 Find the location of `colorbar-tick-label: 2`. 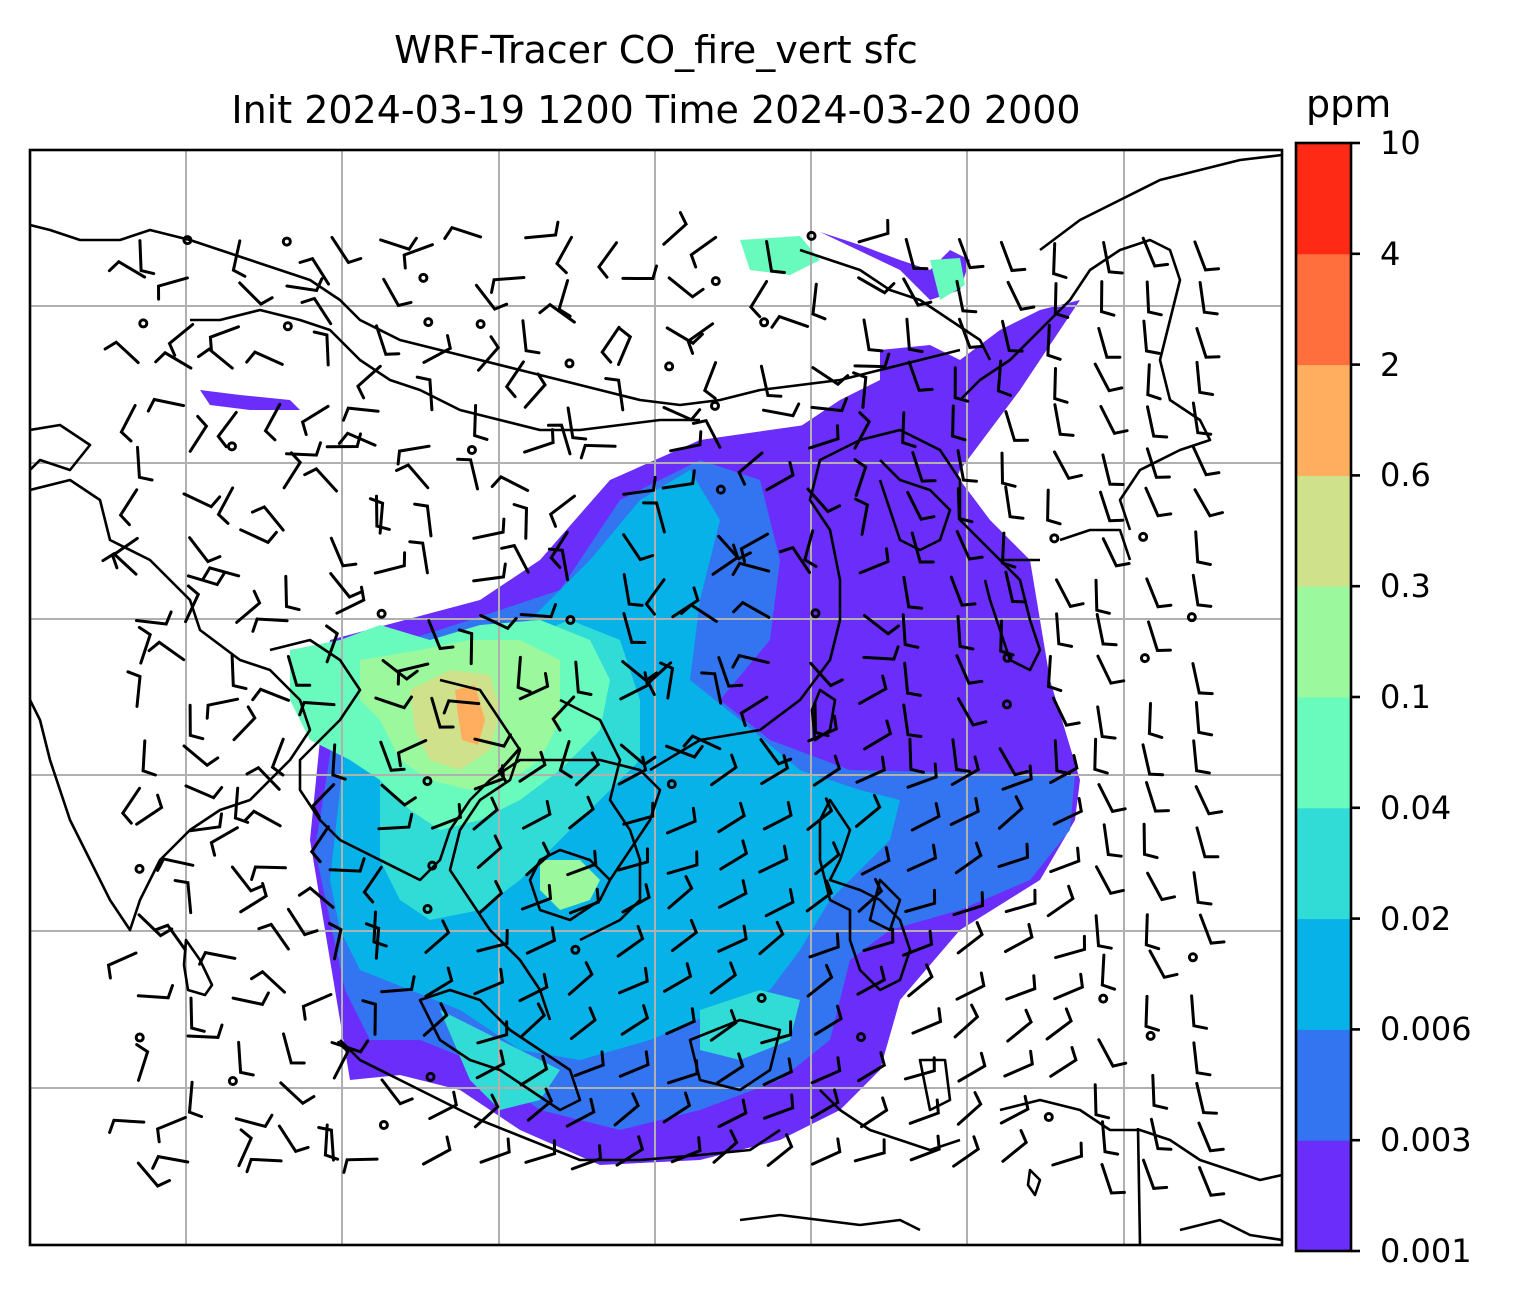

colorbar-tick-label: 2 is located at coordinates (1390, 364).